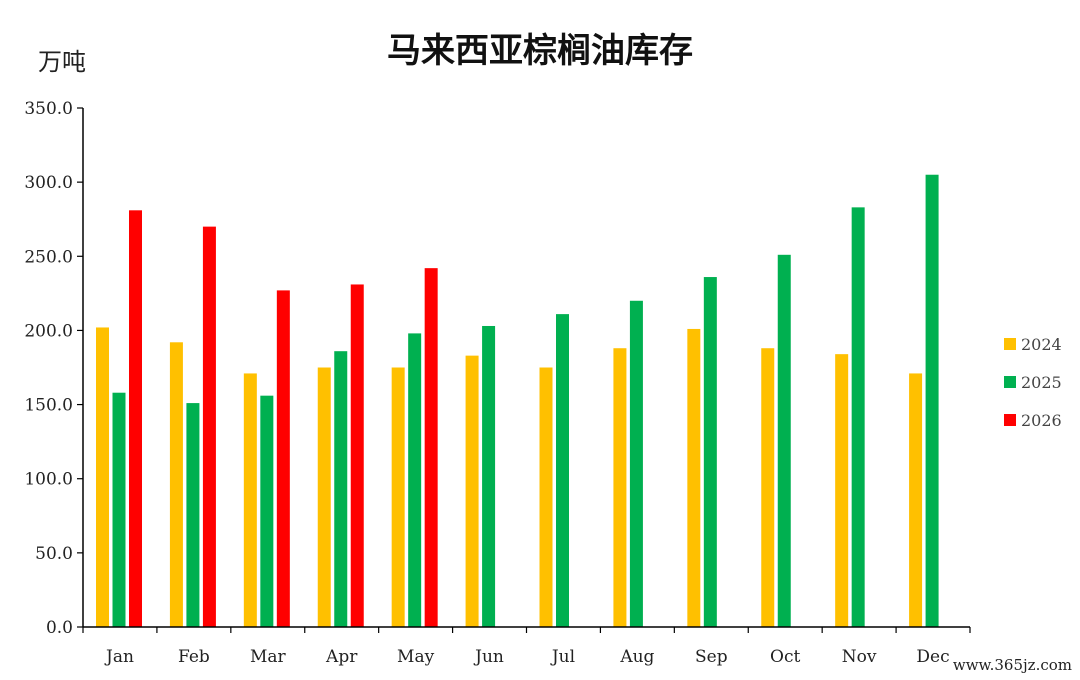 This screenshot has width=1080, height=680. What do you see at coordinates (268, 657) in the screenshot?
I see `x-tick-label: Mar` at bounding box center [268, 657].